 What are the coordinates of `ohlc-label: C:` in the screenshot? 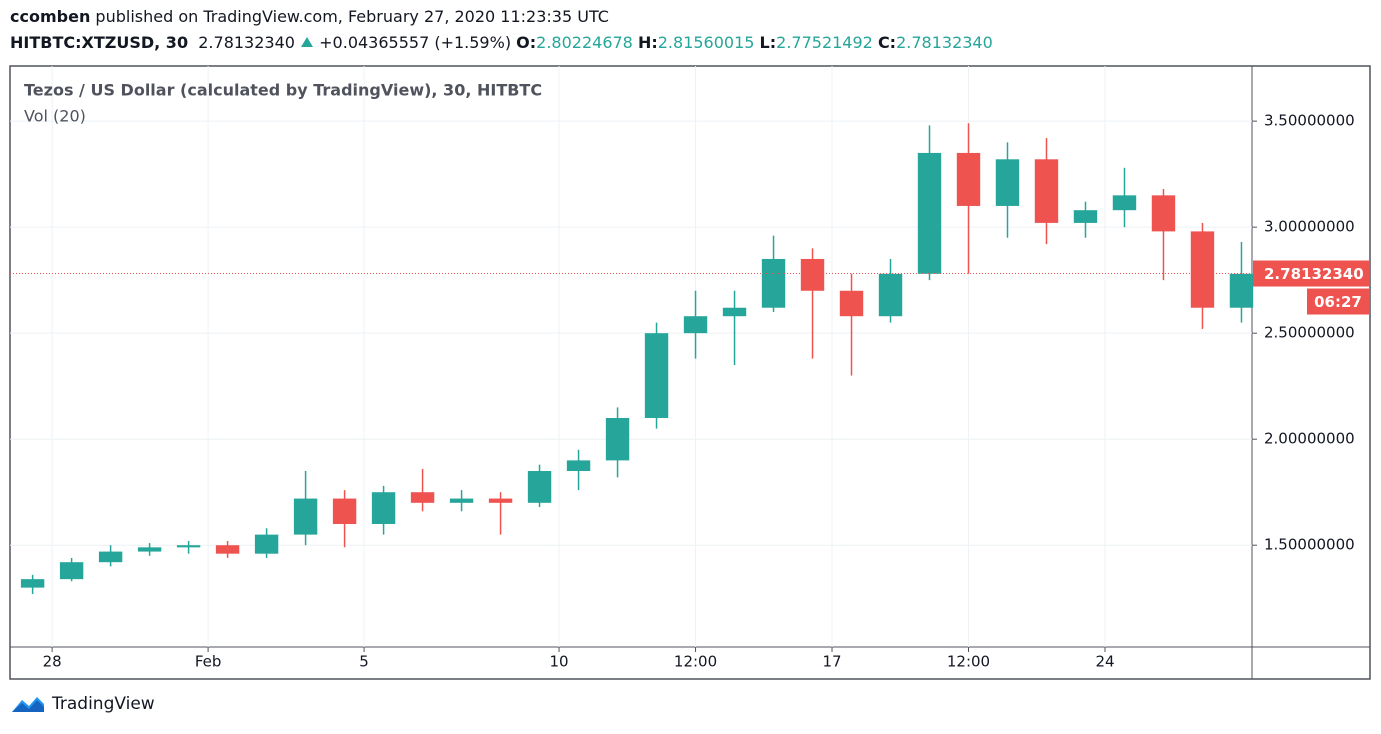 It's located at (887, 42).